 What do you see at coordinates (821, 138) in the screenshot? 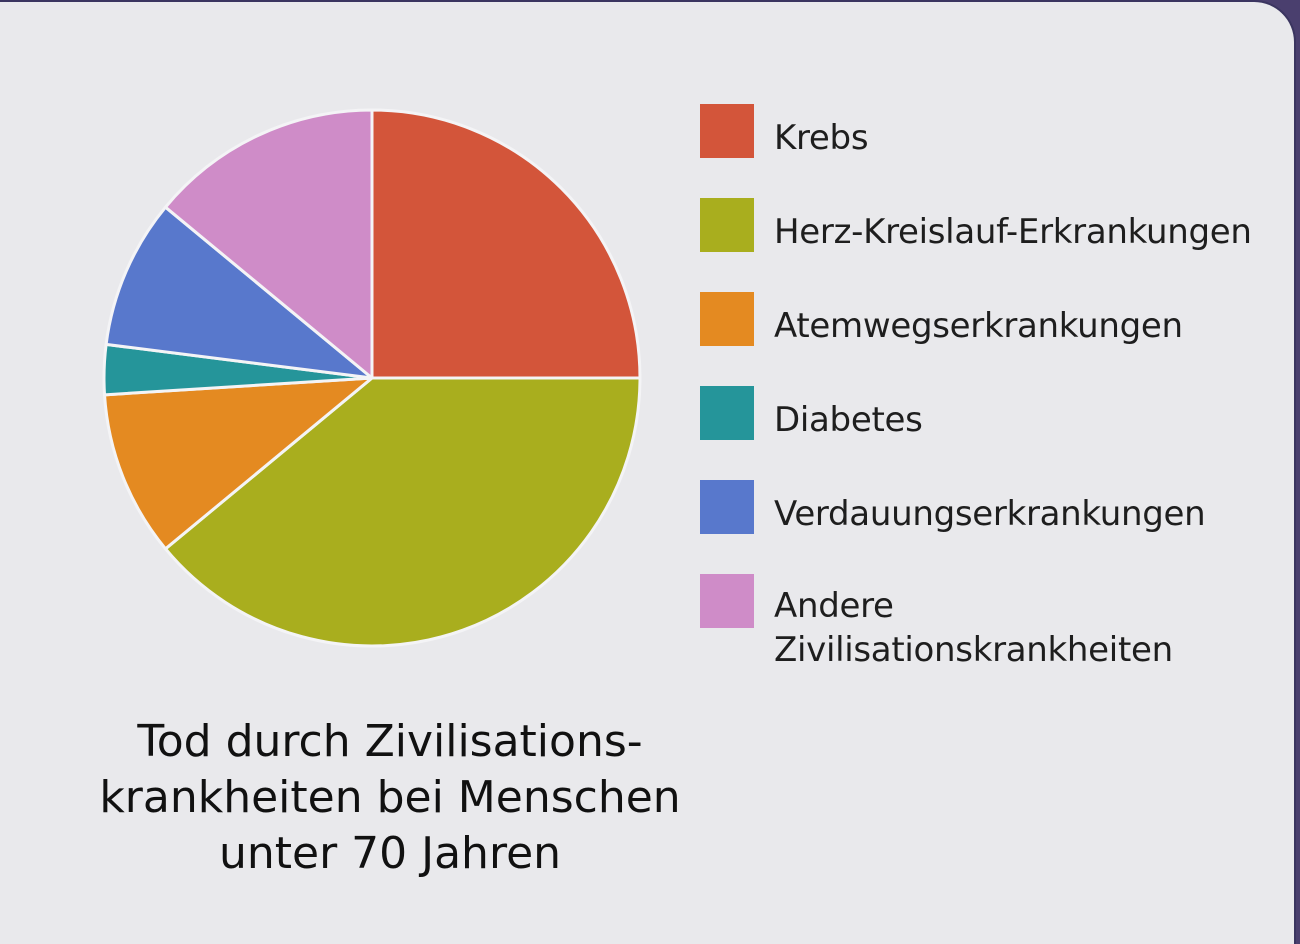
I see `legend-label-krebs: Krebs` at bounding box center [821, 138].